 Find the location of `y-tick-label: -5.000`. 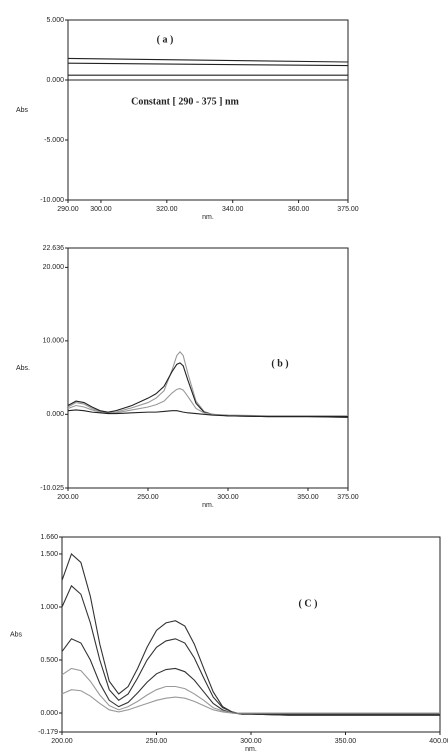

y-tick-label: -5.000 is located at coordinates (54, 140).